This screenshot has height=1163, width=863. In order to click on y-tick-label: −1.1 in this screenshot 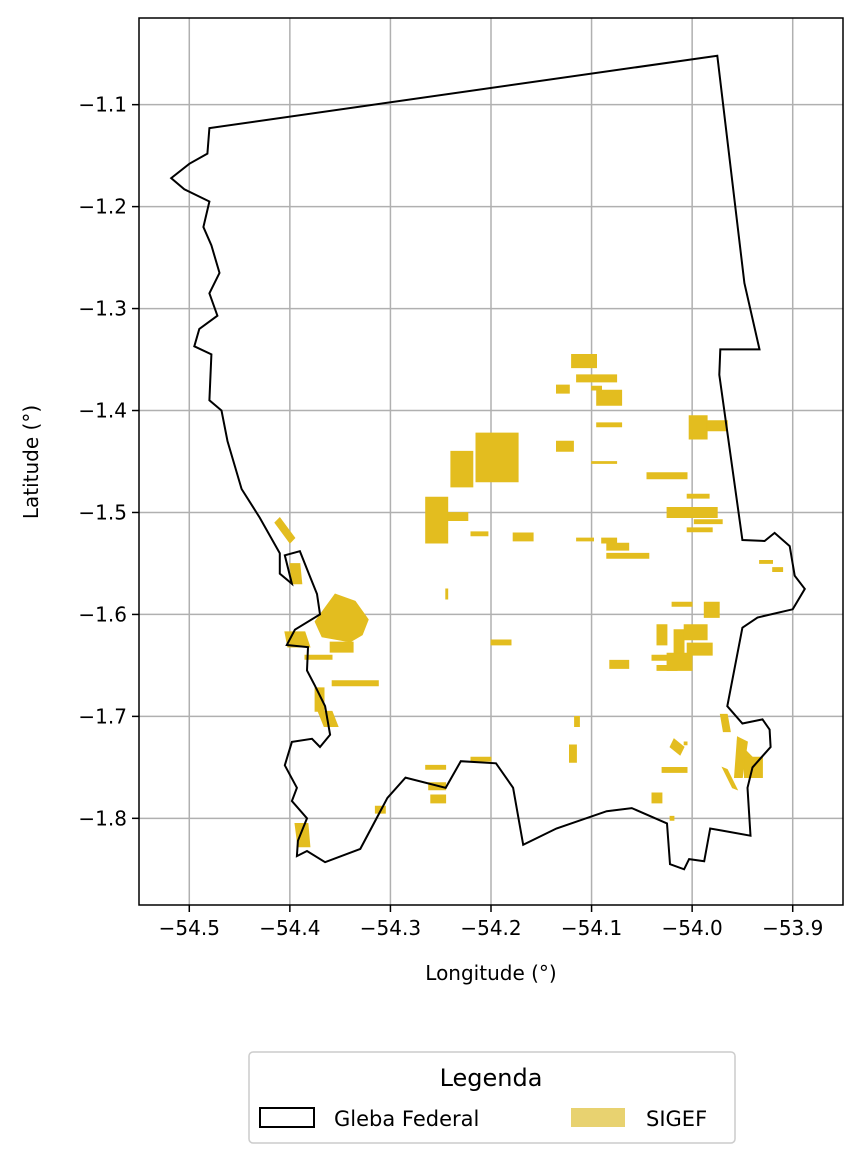, I will do `click(102, 105)`.